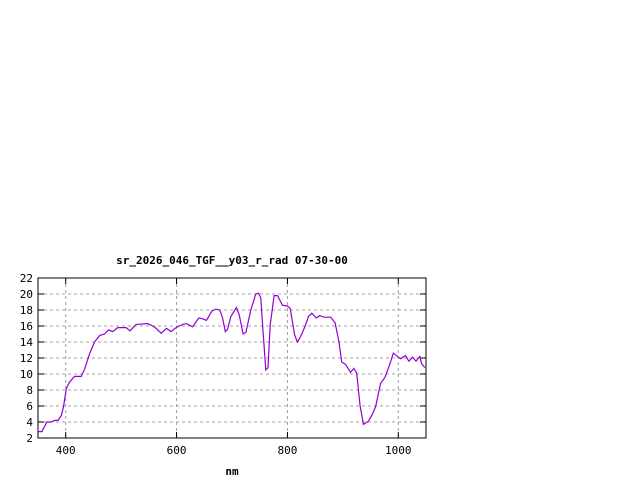 This screenshot has height=480, width=640. What do you see at coordinates (29, 422) in the screenshot?
I see `y-tick-label: 4` at bounding box center [29, 422].